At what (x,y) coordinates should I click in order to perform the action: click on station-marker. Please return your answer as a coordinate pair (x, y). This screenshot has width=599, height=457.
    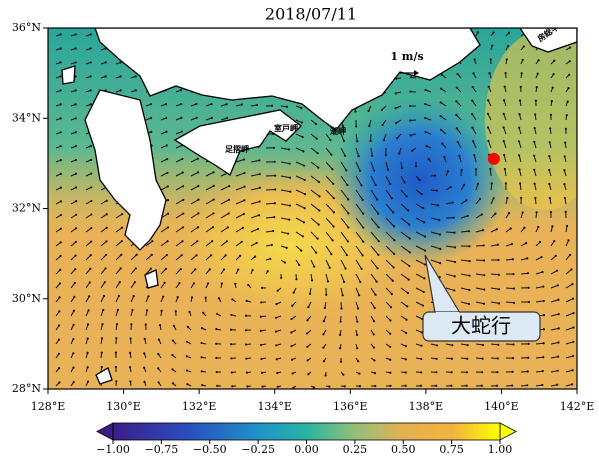
    Looking at the image, I should click on (493, 158).